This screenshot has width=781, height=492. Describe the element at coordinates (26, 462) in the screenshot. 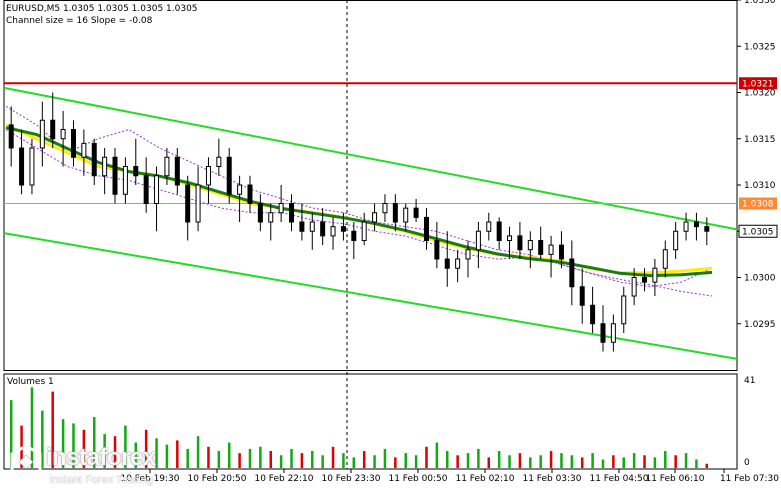

I see `instaforex-logo-icon` at that location.